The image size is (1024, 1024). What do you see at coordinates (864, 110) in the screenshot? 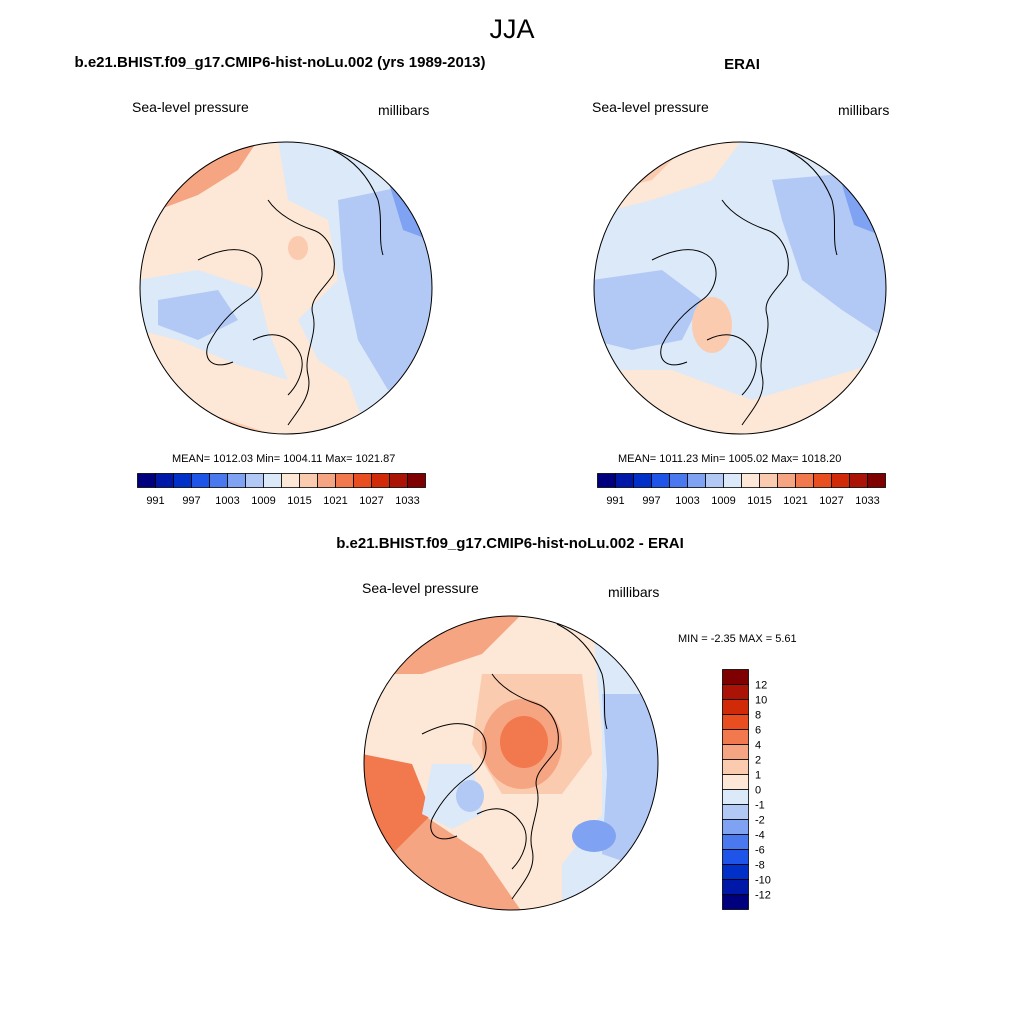
I see `obs-units-label: millibars` at bounding box center [864, 110].